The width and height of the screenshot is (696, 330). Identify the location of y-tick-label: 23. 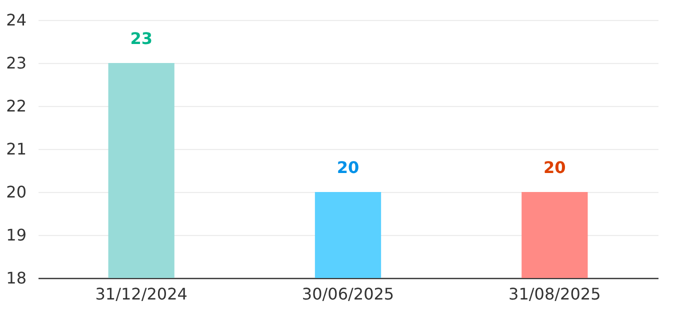
(16, 63).